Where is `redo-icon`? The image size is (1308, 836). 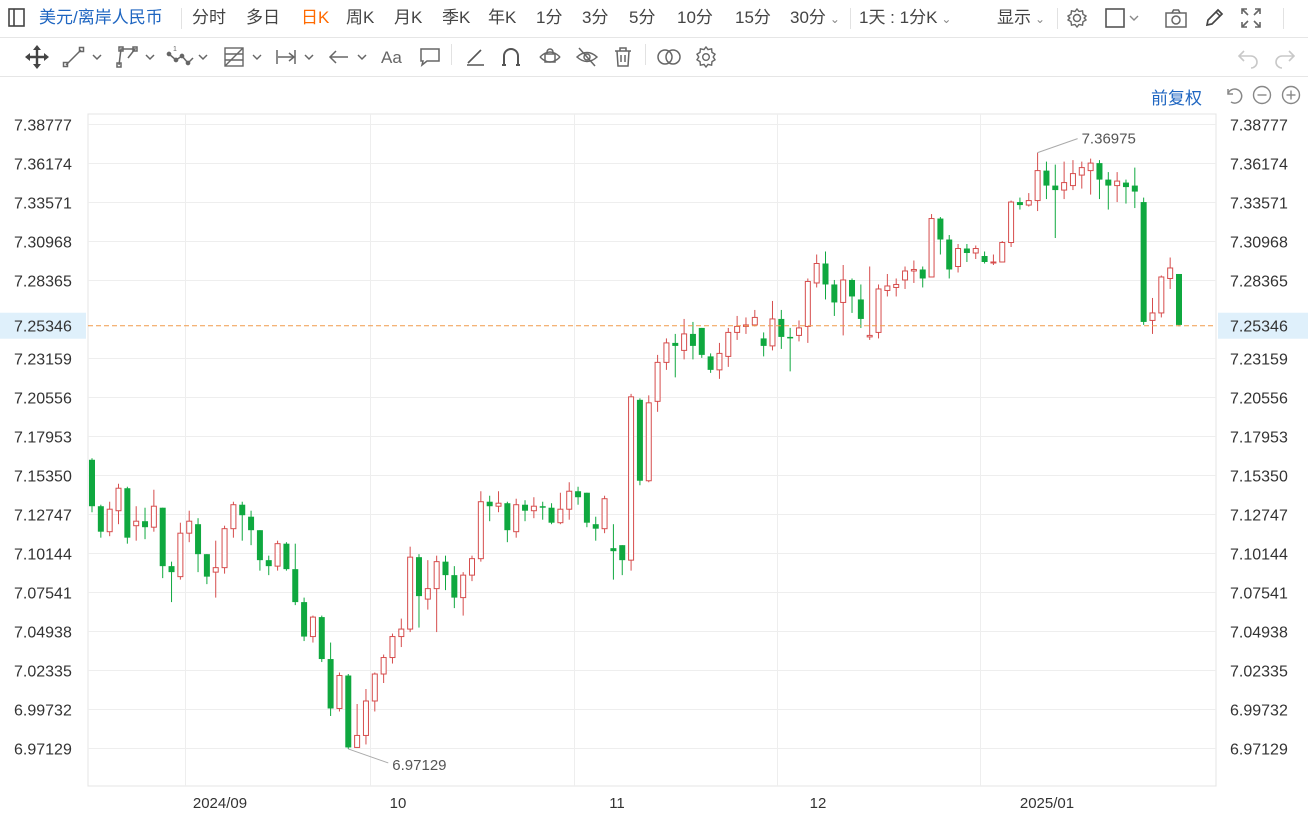
redo-icon is located at coordinates (1285, 57).